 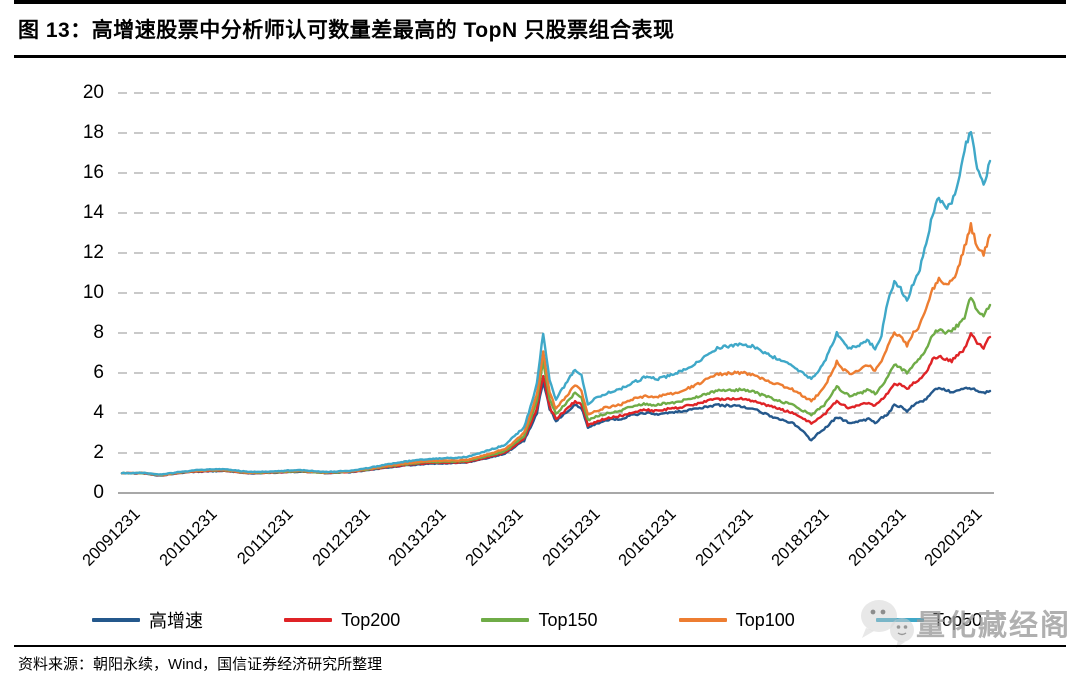 I want to click on chart-legend: 高增速 Top200 Top150 Top100 Top50, so click(x=537, y=620).